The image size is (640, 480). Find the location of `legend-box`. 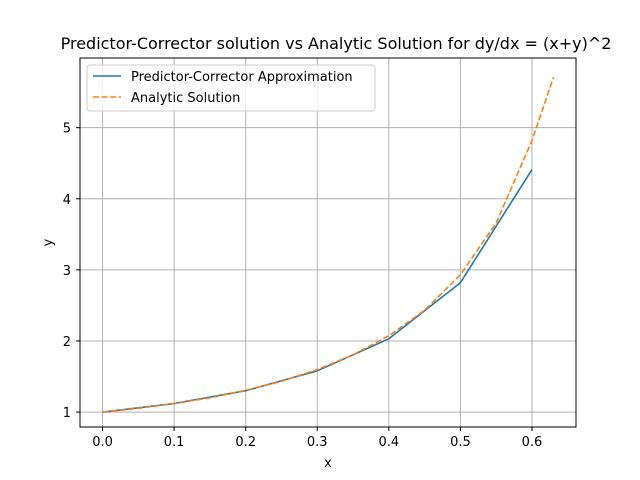

legend-box is located at coordinates (231, 88).